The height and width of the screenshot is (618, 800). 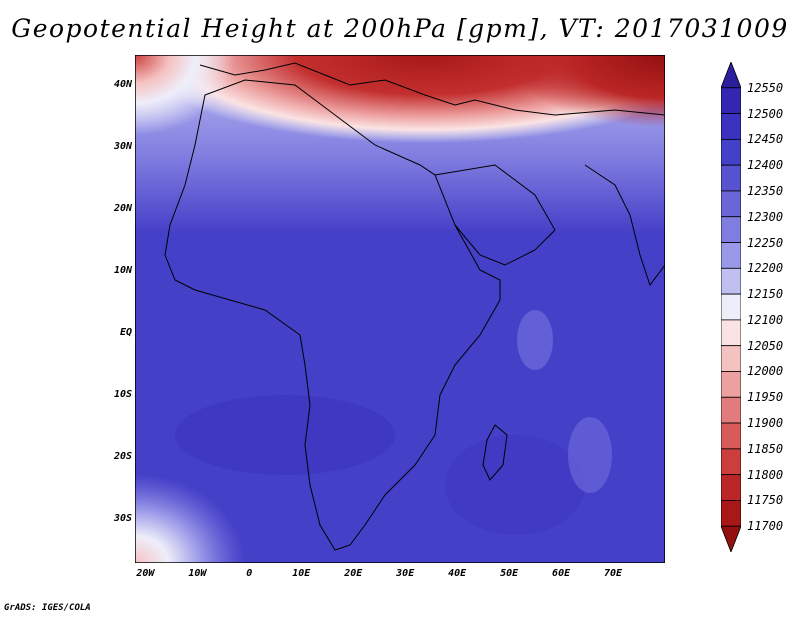 I want to click on lon-tick-label: 10W, so click(x=197, y=573).